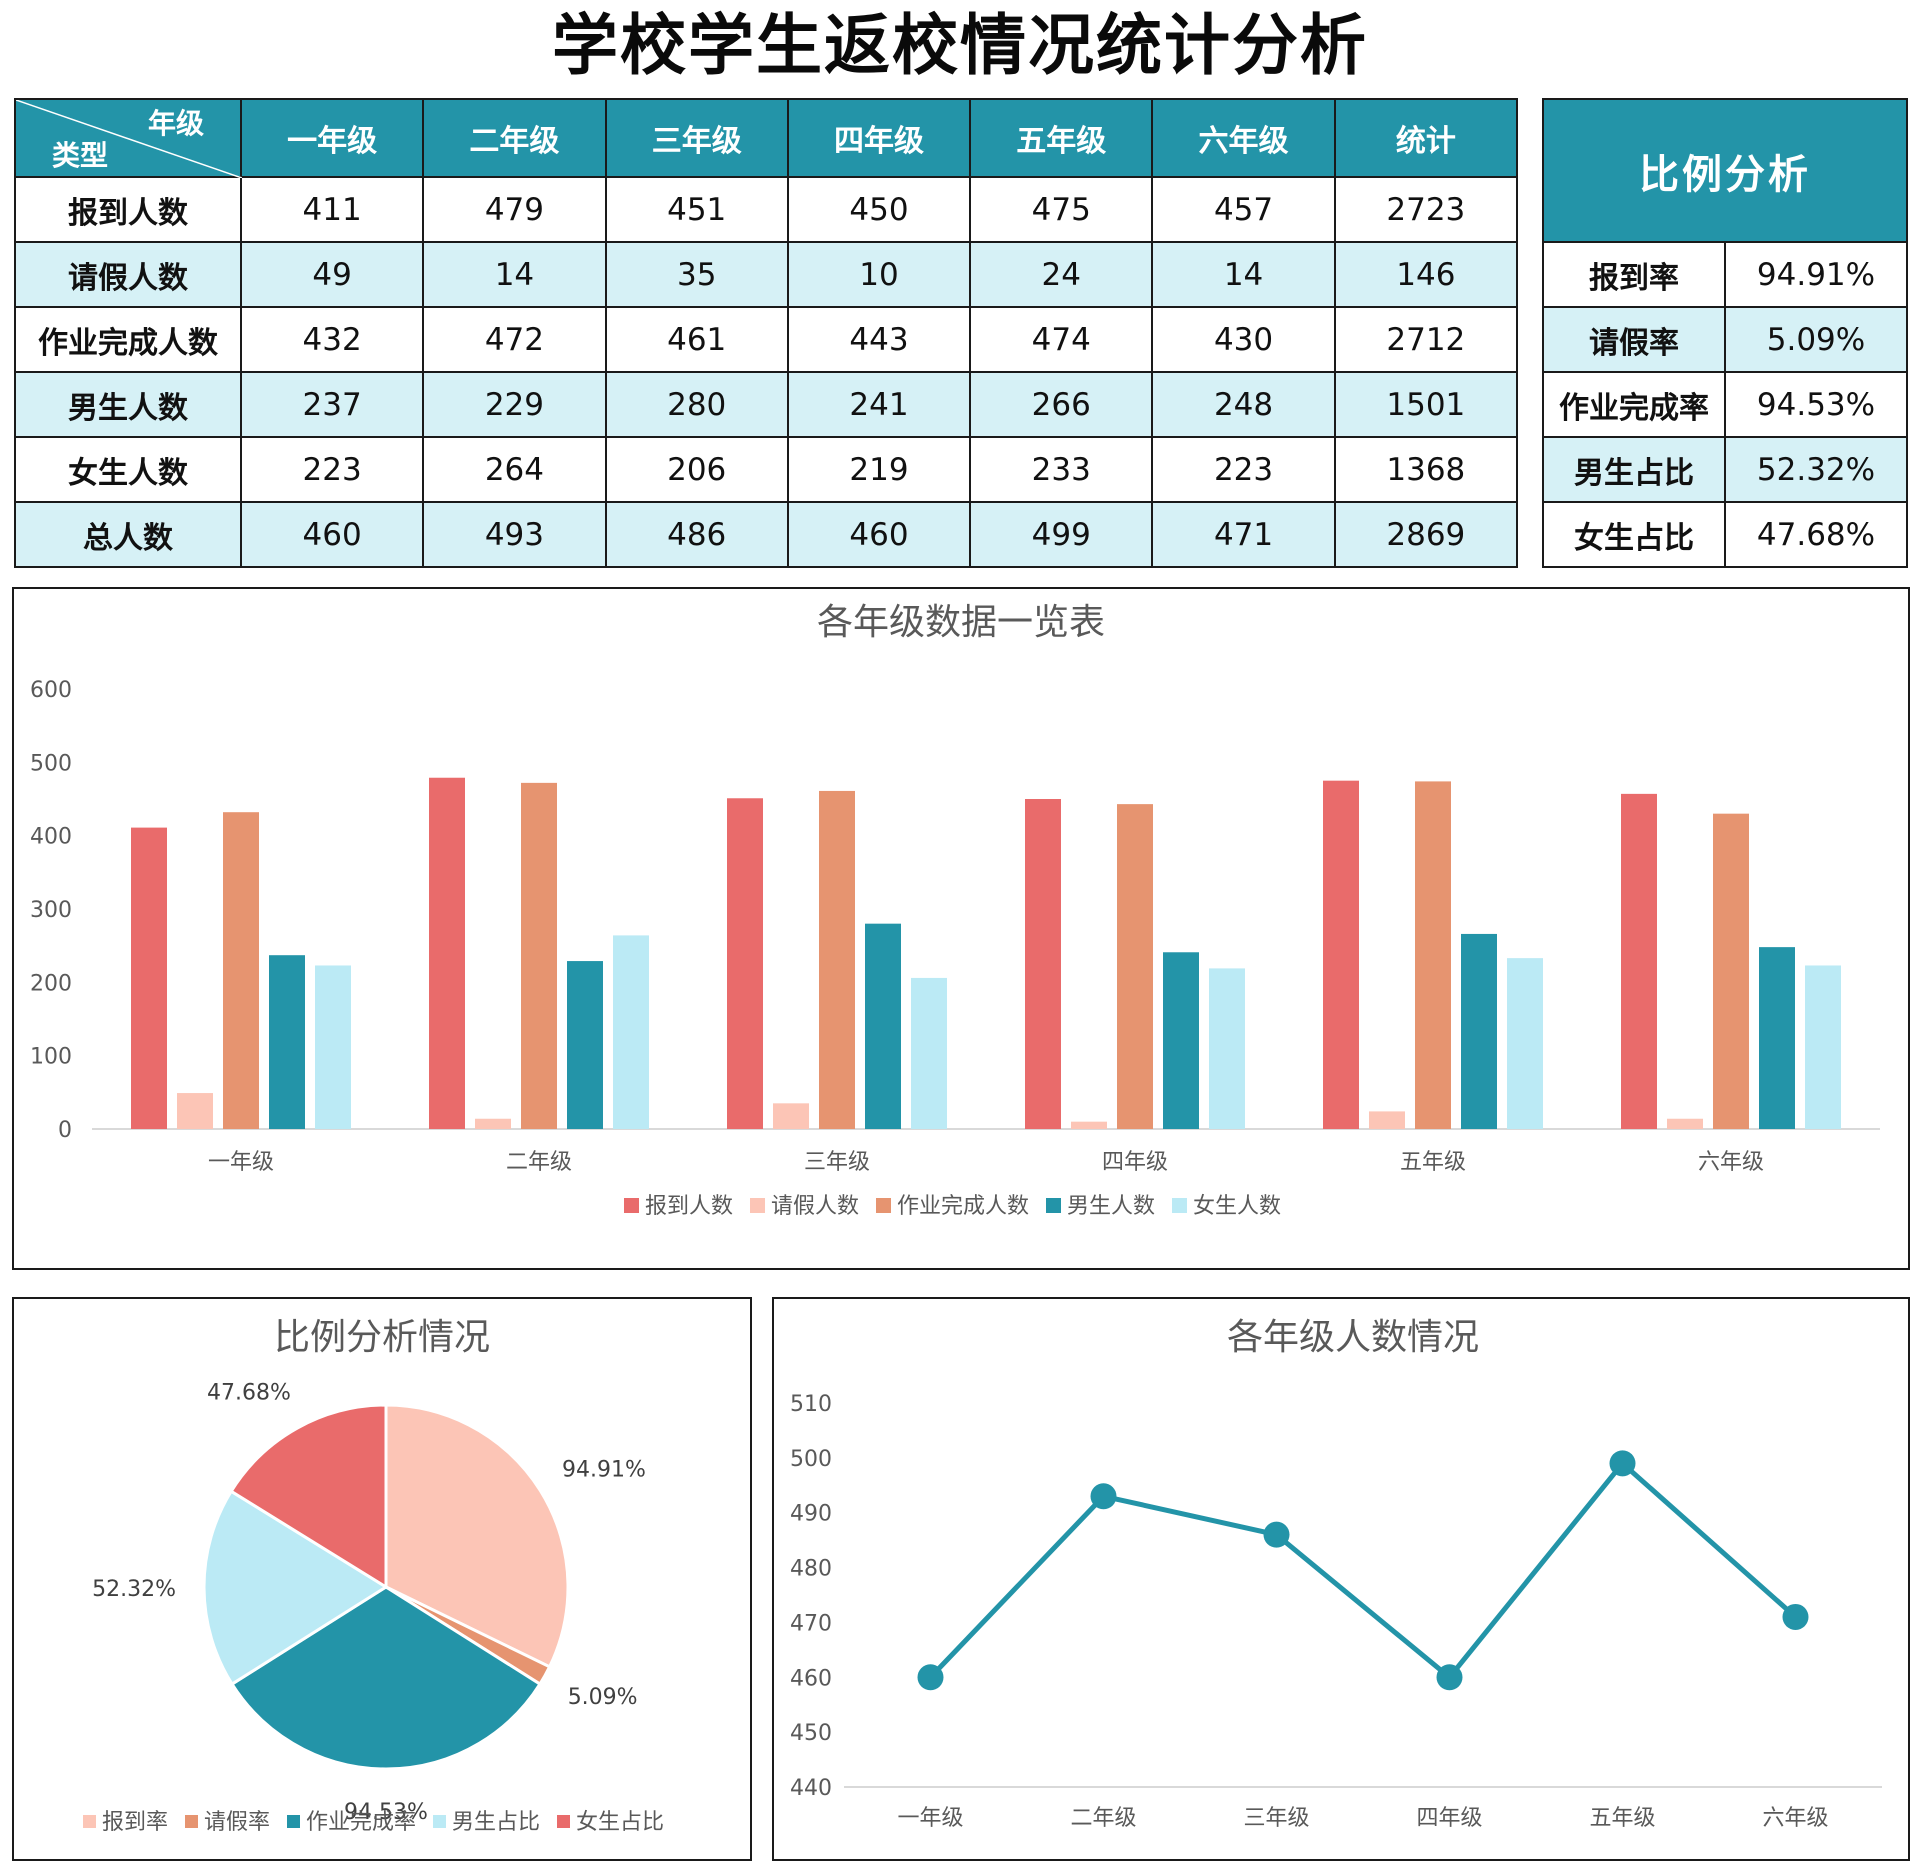 This screenshot has height=1871, width=1920. What do you see at coordinates (696, 138) in the screenshot?
I see `column-header: 三年级` at bounding box center [696, 138].